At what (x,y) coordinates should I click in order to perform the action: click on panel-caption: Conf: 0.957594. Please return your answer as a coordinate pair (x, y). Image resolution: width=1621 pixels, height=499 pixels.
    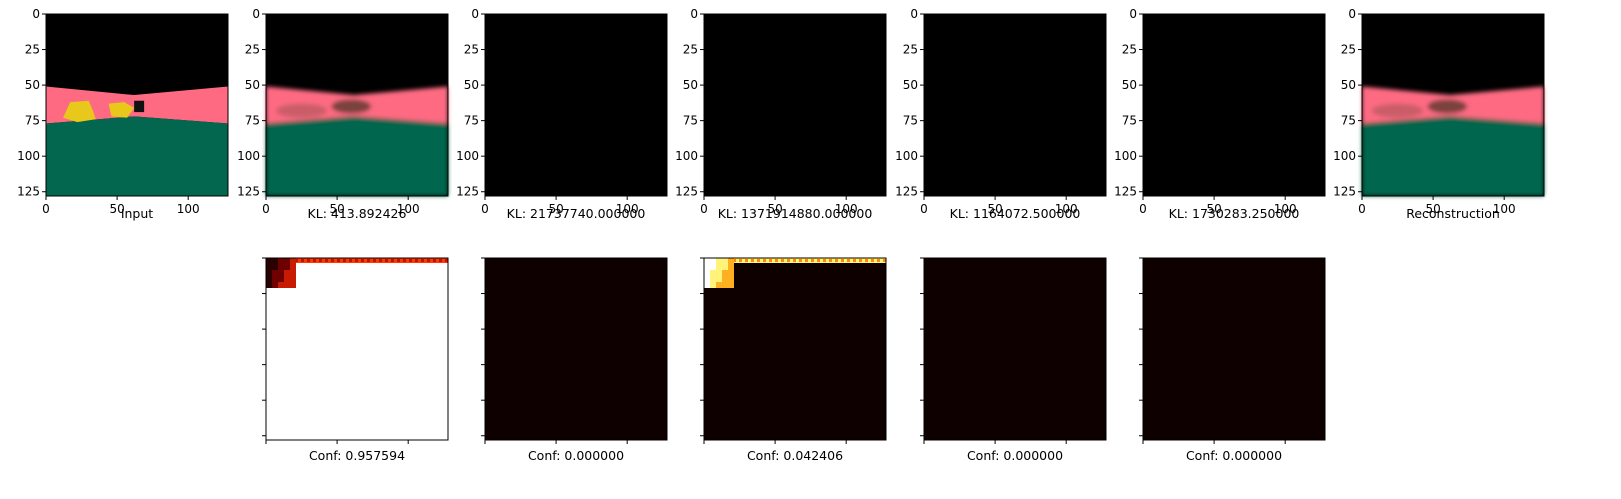
    Looking at the image, I should click on (357, 455).